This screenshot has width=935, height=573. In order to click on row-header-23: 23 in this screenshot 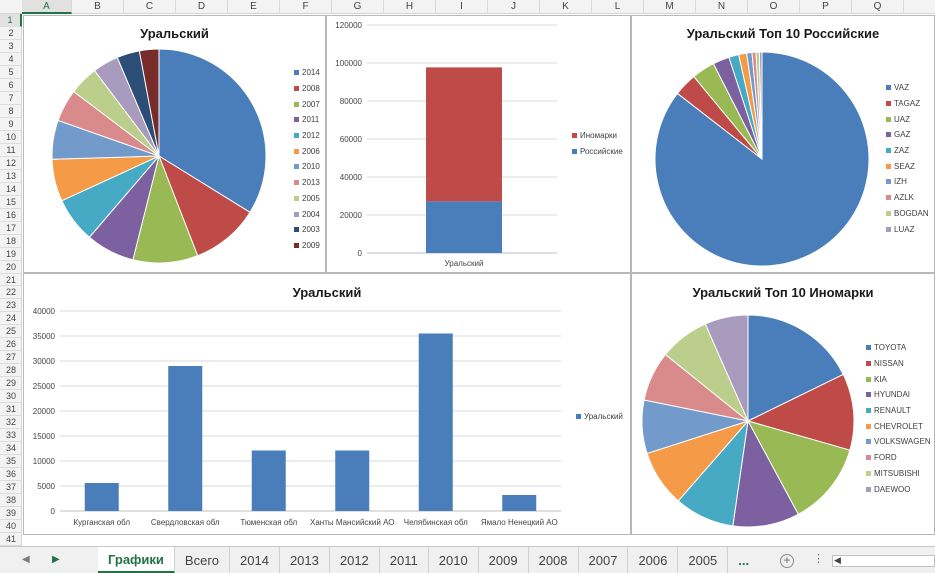, I will do `click(11, 306)`.